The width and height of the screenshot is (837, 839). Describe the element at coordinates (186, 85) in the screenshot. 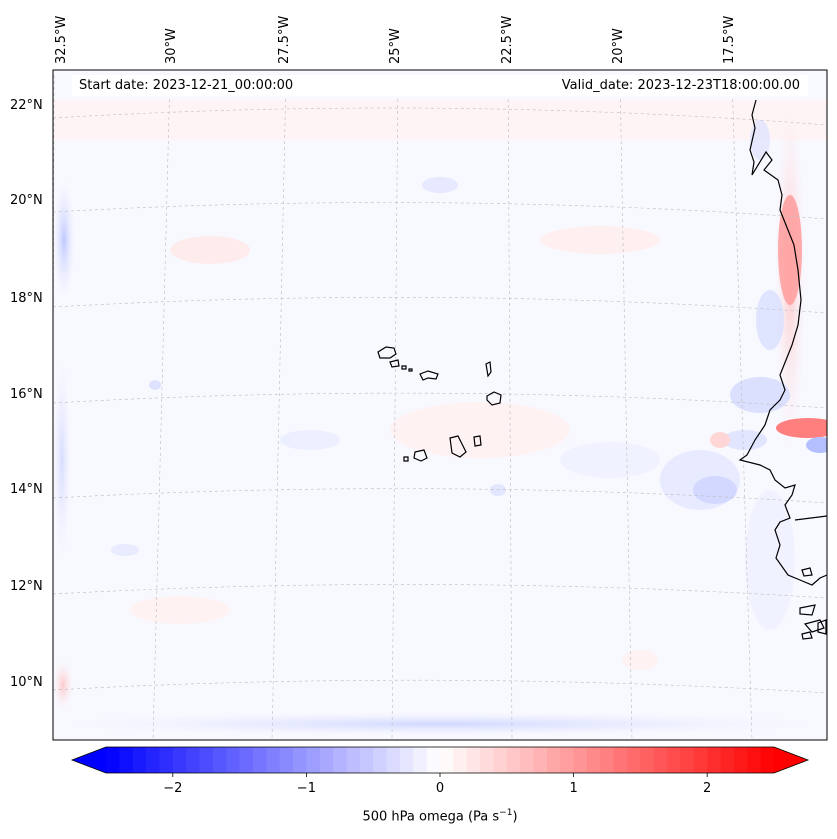

I see `start-date-label: Start date: 2023-12-21_00:00:00` at that location.